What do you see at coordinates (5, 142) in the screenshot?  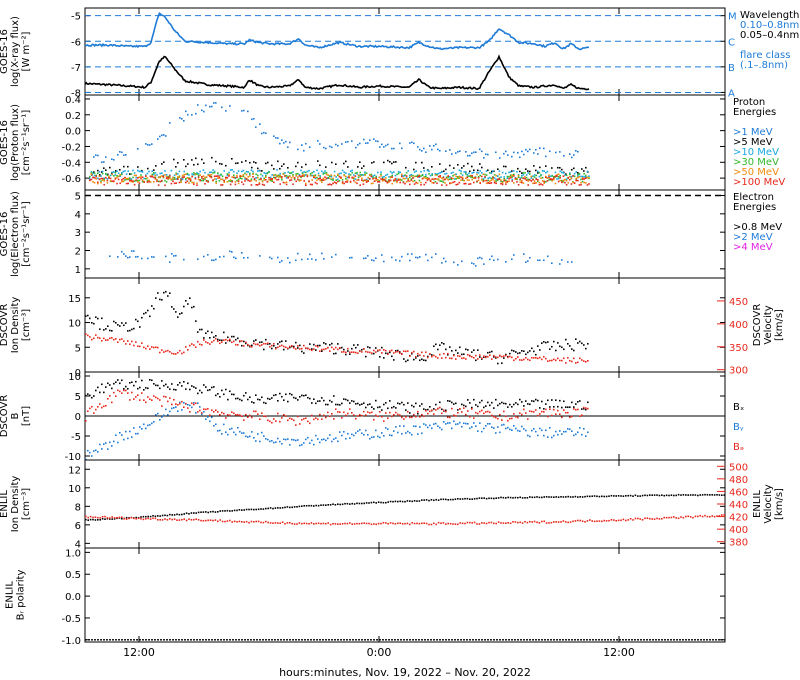 I see `y-axis-label-line: GOES-16` at bounding box center [5, 142].